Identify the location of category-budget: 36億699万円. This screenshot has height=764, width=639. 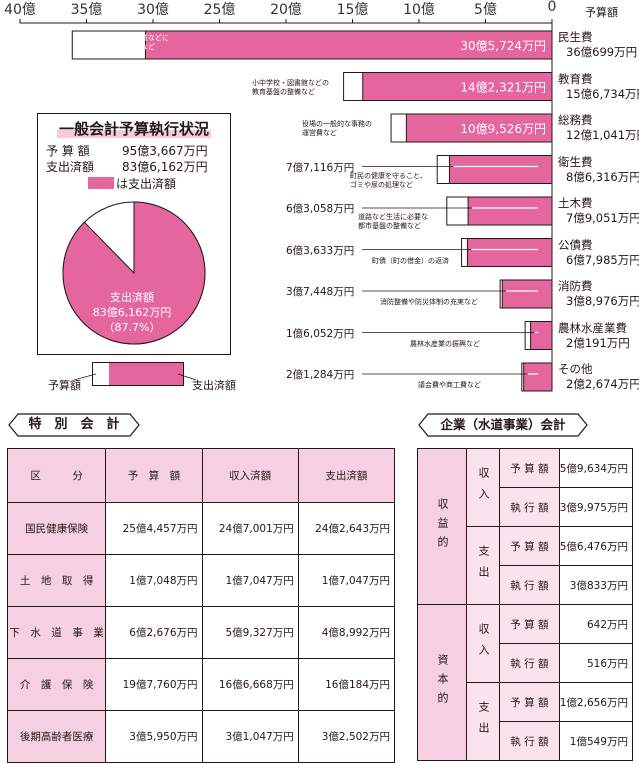
(602, 52).